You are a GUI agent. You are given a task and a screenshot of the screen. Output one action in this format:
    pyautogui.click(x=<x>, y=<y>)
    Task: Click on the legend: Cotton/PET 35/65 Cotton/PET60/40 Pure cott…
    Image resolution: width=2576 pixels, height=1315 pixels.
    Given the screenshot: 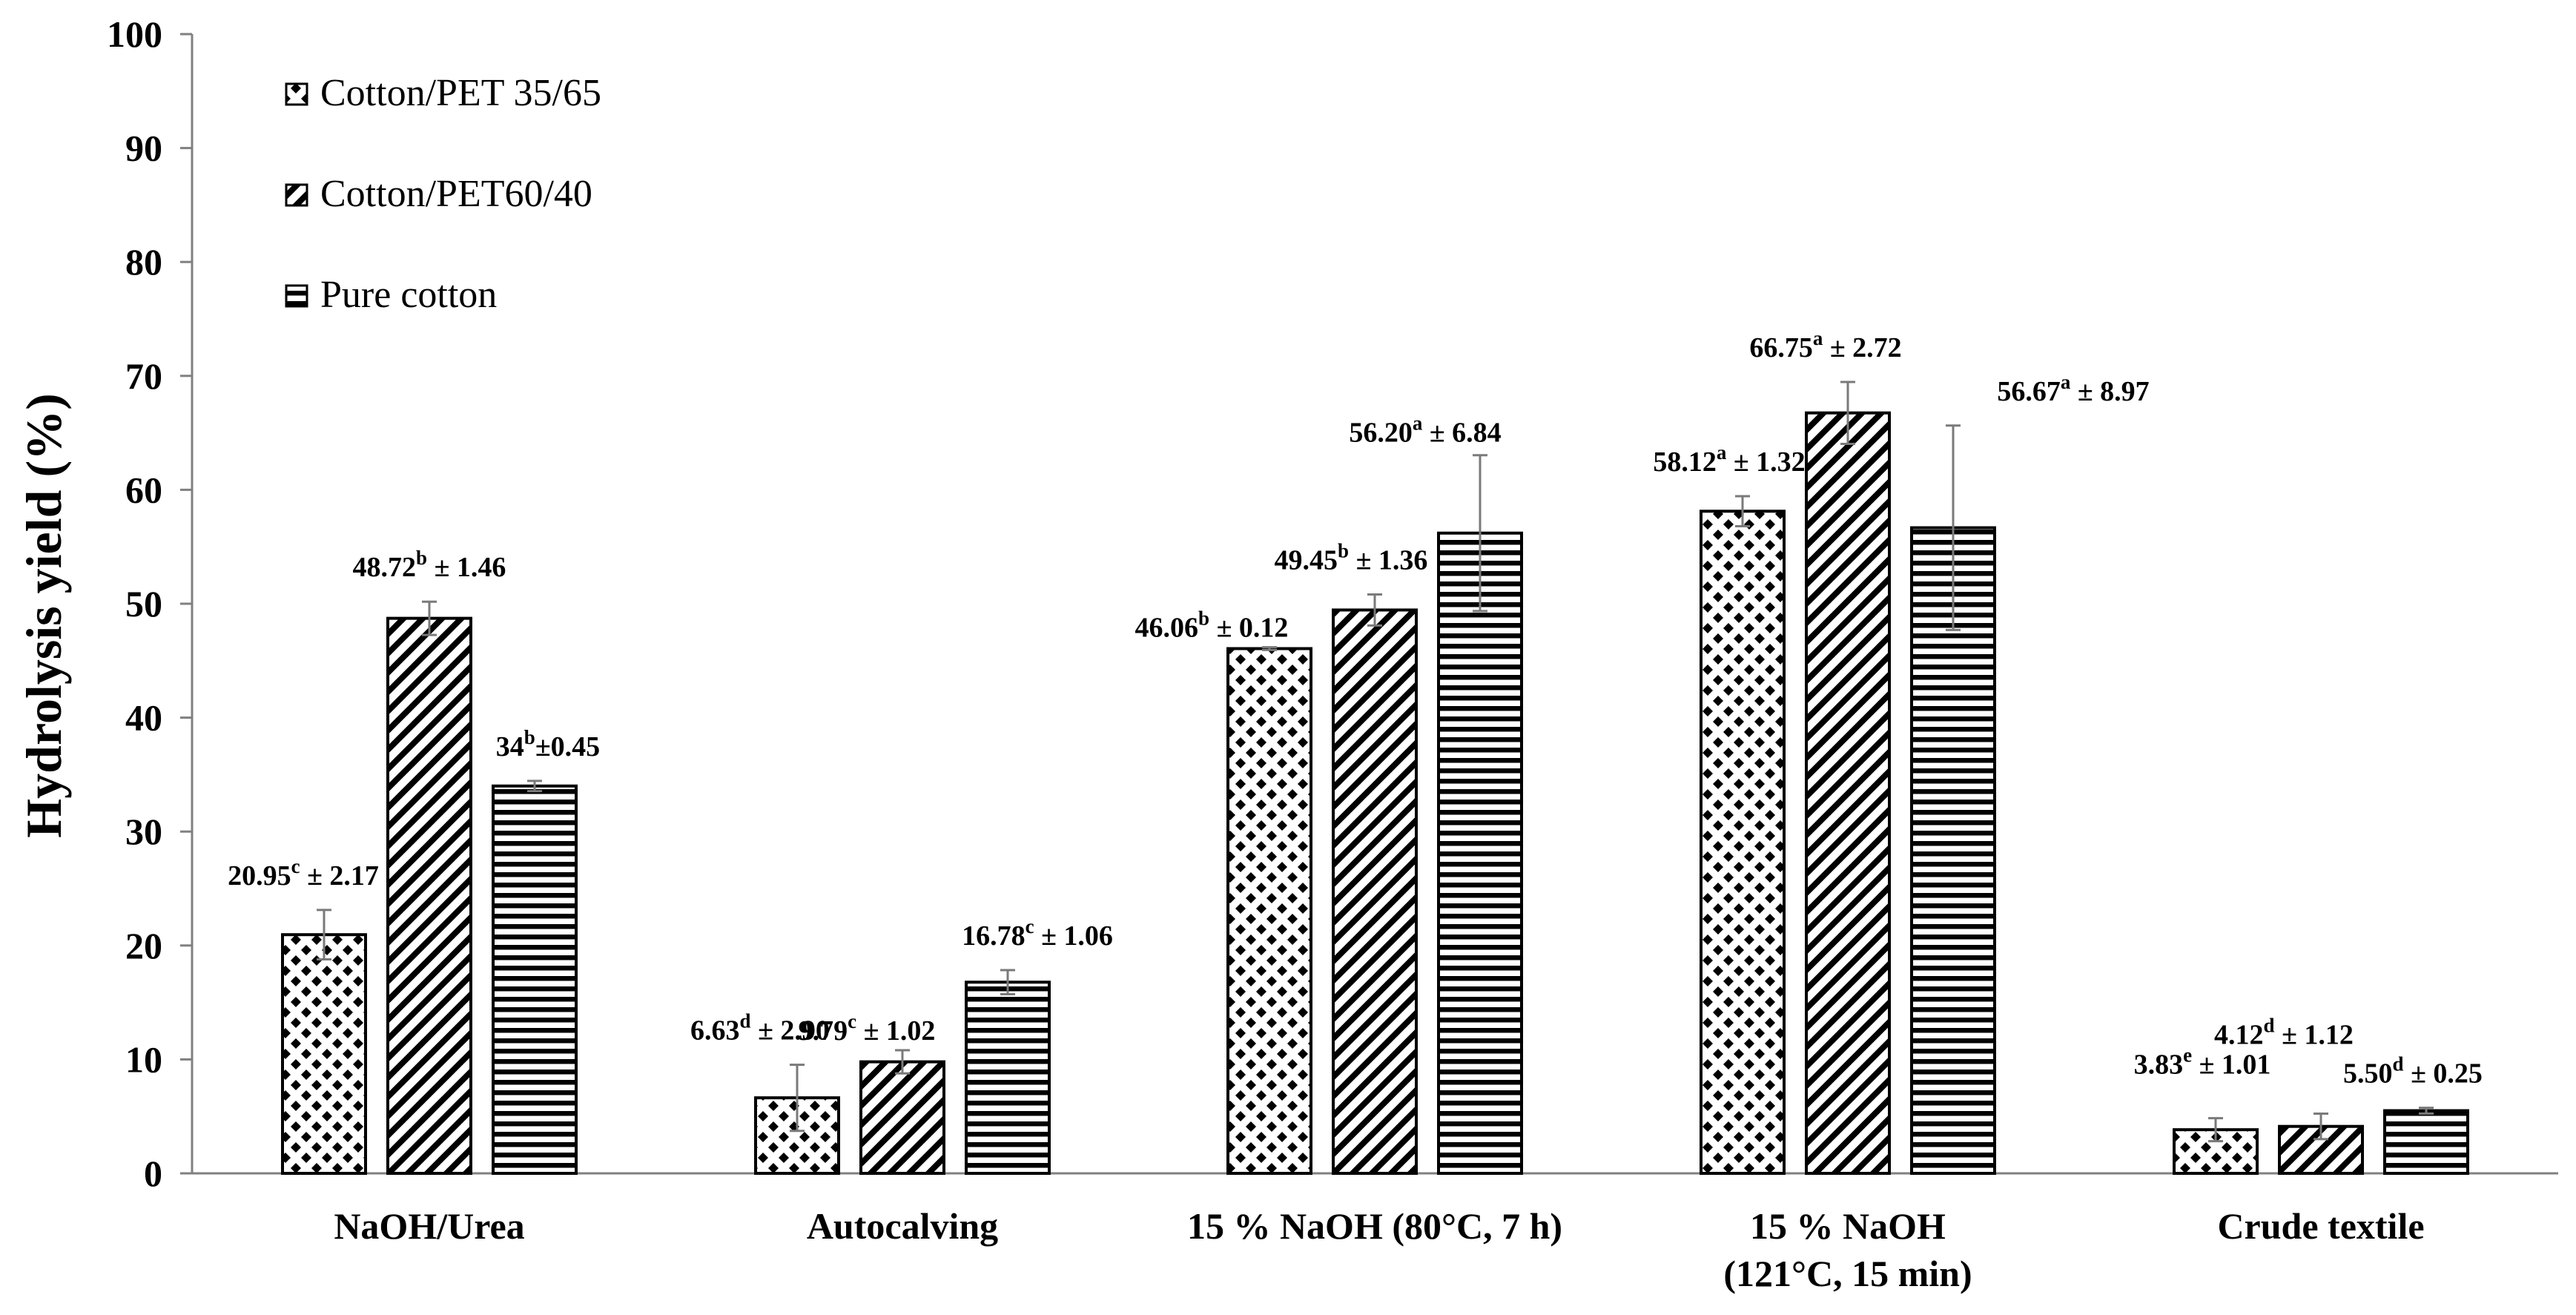 What is the action you would take?
    pyautogui.click(x=443, y=194)
    